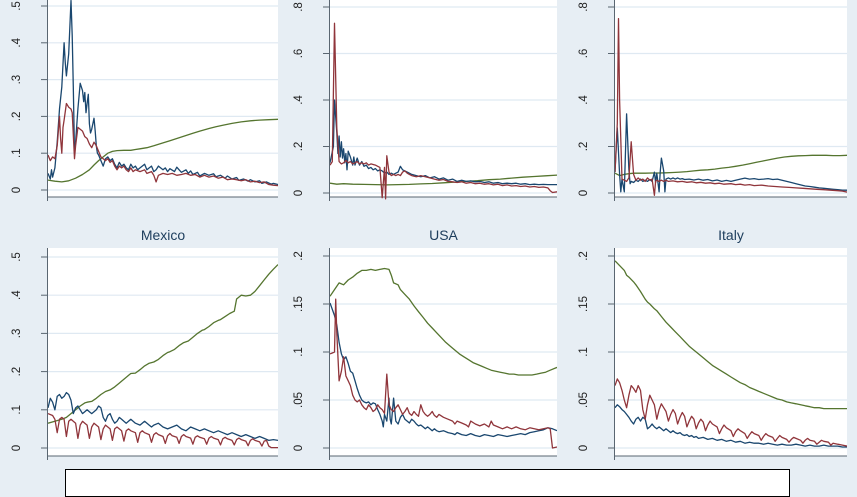 The image size is (857, 497). I want to click on subplot-title-usa: USA, so click(443, 235).